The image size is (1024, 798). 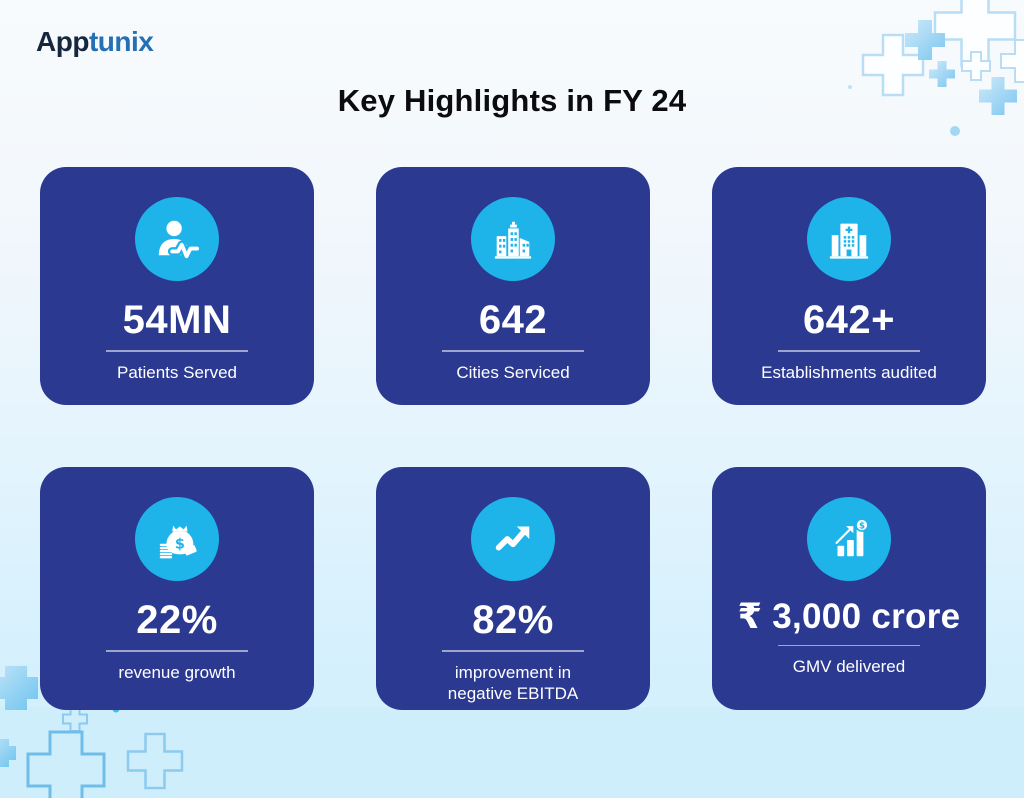 What do you see at coordinates (513, 320) in the screenshot?
I see `stat-value: 642` at bounding box center [513, 320].